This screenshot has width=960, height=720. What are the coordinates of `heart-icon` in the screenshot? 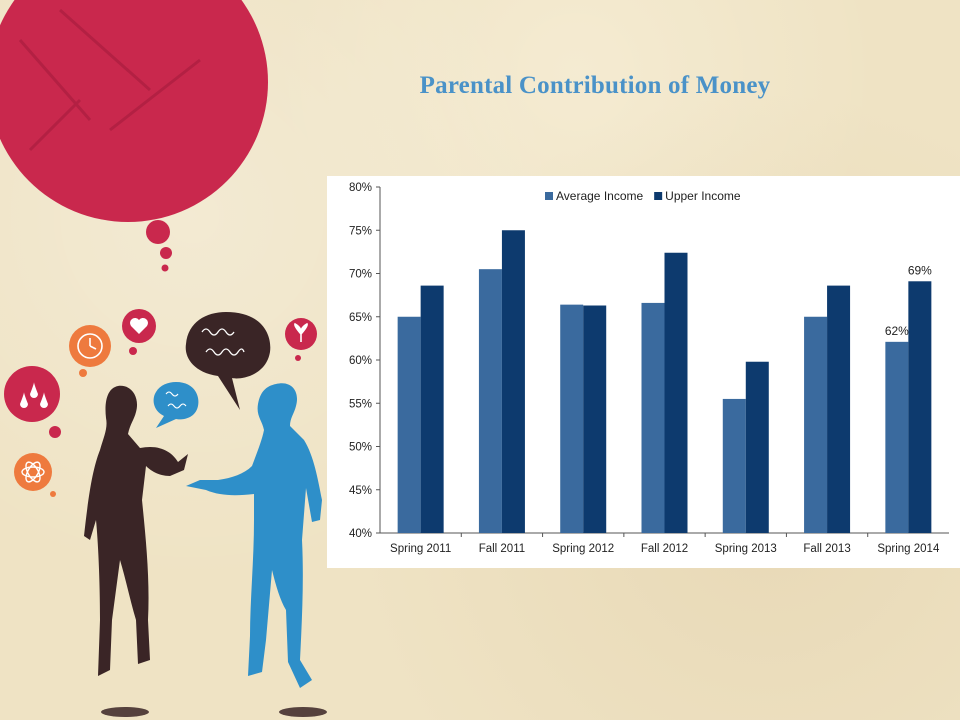 It's located at (139, 332).